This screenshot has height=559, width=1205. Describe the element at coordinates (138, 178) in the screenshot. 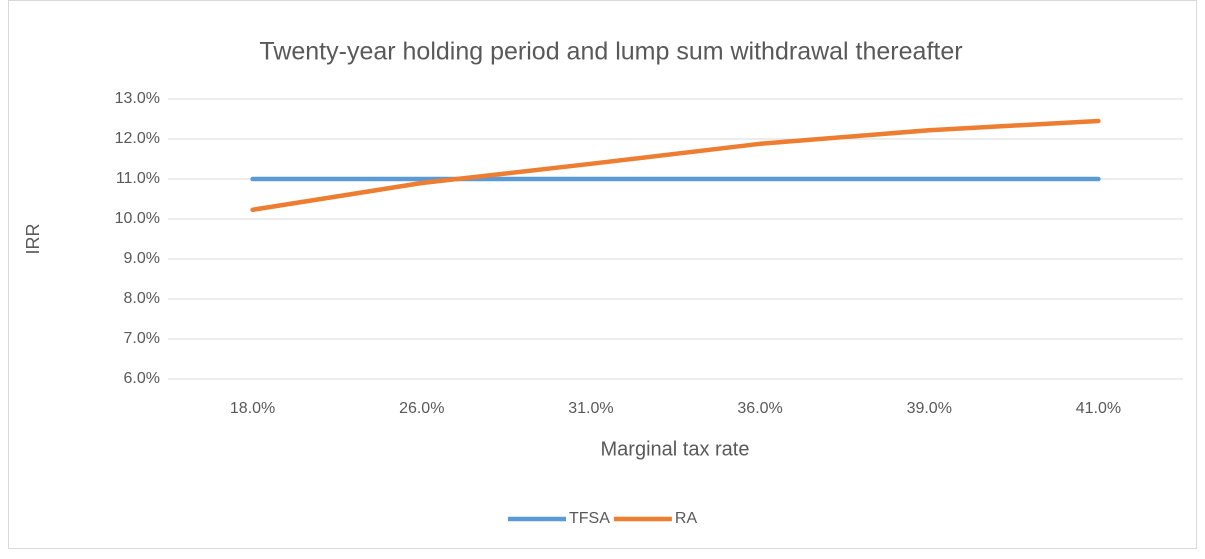

I see `y-tick-label: 11.0%` at that location.